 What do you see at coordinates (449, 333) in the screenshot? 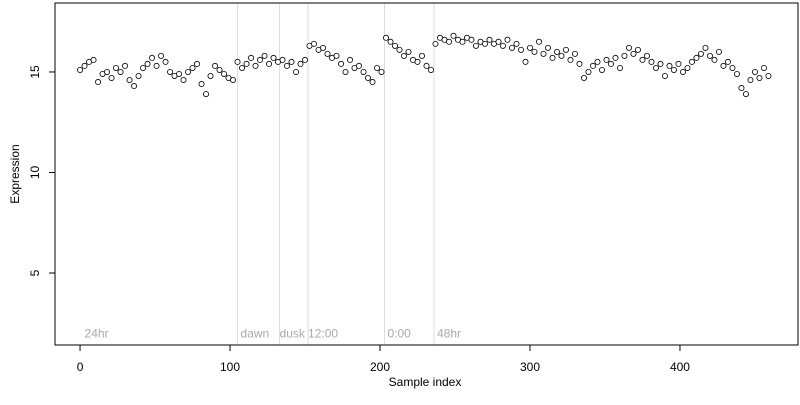
I see `annotation: 48hr` at bounding box center [449, 333].